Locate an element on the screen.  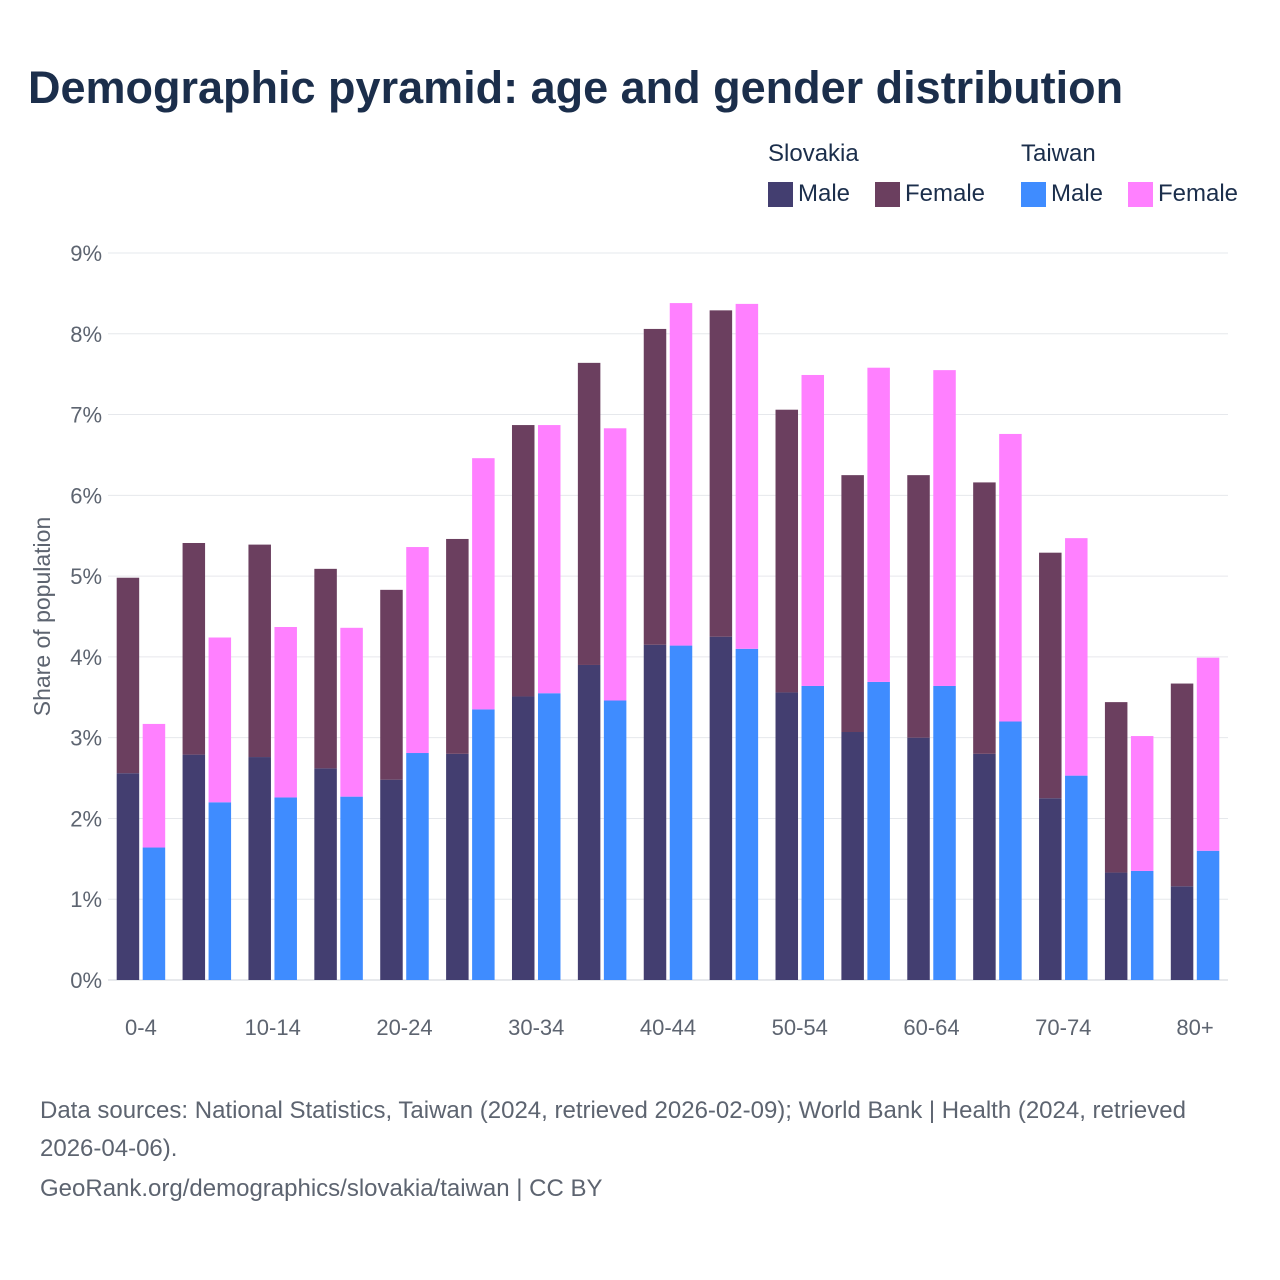
x-tick-label: 30-34 is located at coordinates (536, 1027).